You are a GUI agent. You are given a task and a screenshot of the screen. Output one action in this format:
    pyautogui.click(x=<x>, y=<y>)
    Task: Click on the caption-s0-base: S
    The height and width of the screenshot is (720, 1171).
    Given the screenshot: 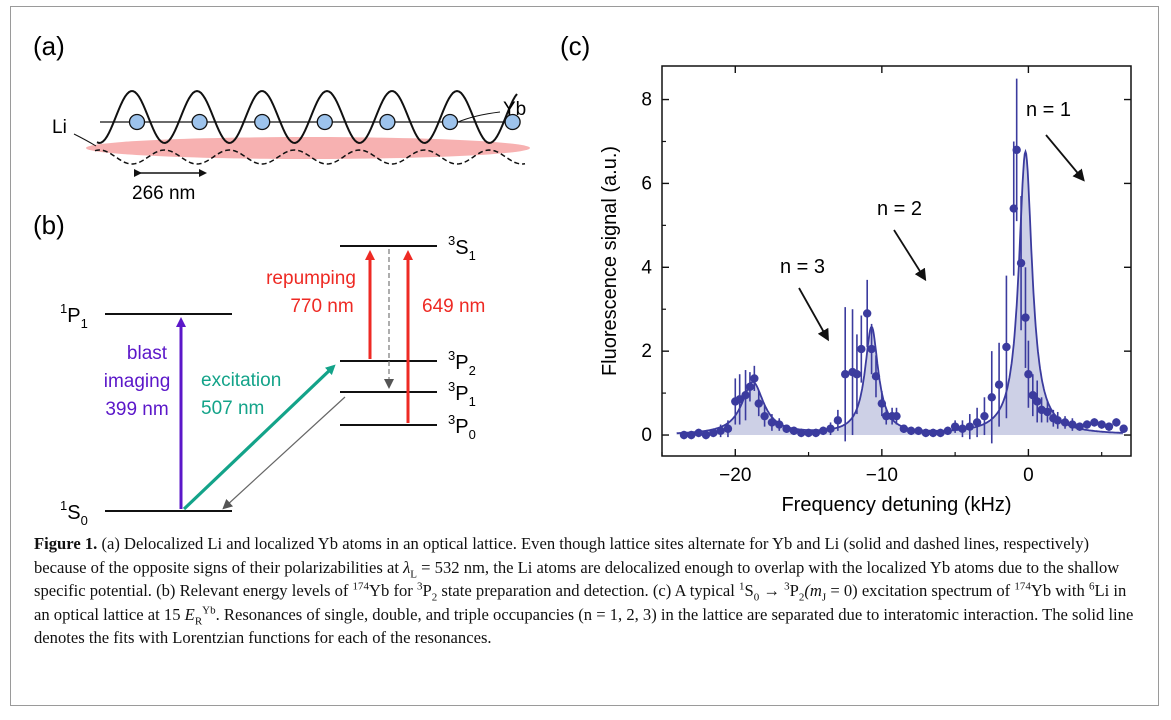 What is the action you would take?
    pyautogui.click(x=749, y=590)
    